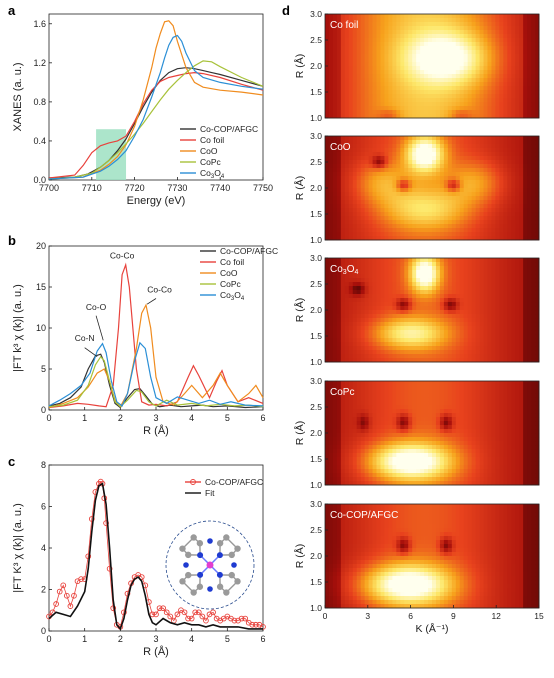 This screenshot has width=554, height=678. I want to click on legend-entry-3: CoPc, so click(231, 284).